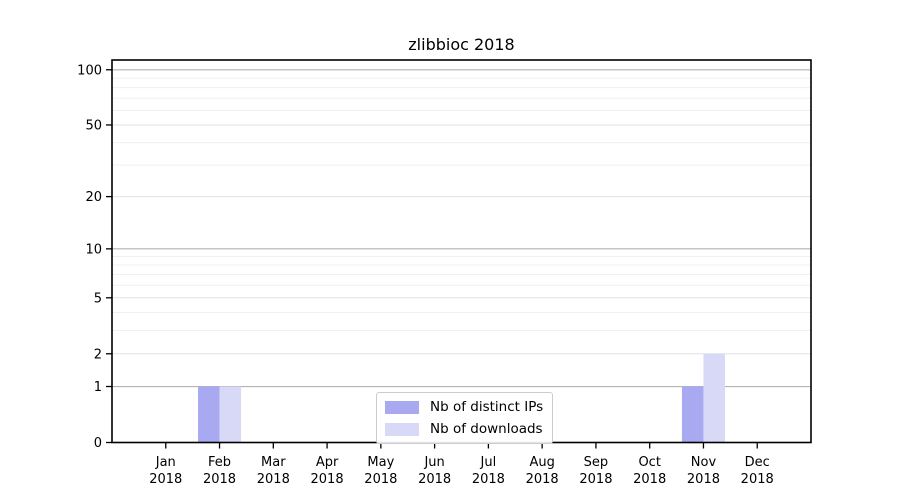  What do you see at coordinates (219, 462) in the screenshot?
I see `x-tick-label-month: Feb` at bounding box center [219, 462].